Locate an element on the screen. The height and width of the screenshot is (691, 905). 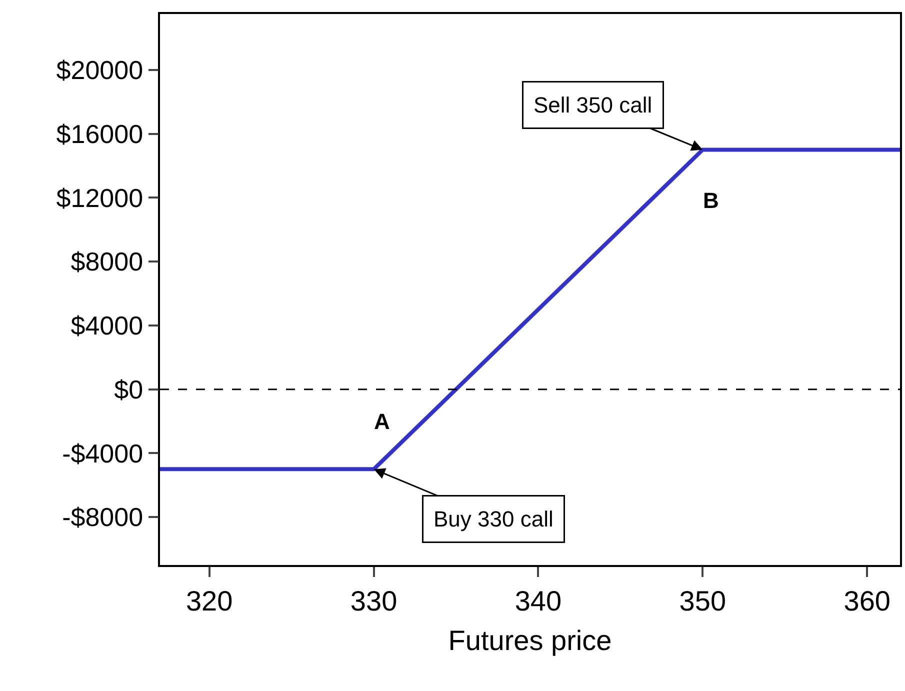
y-tick-label: $4000 is located at coordinates (107, 325).